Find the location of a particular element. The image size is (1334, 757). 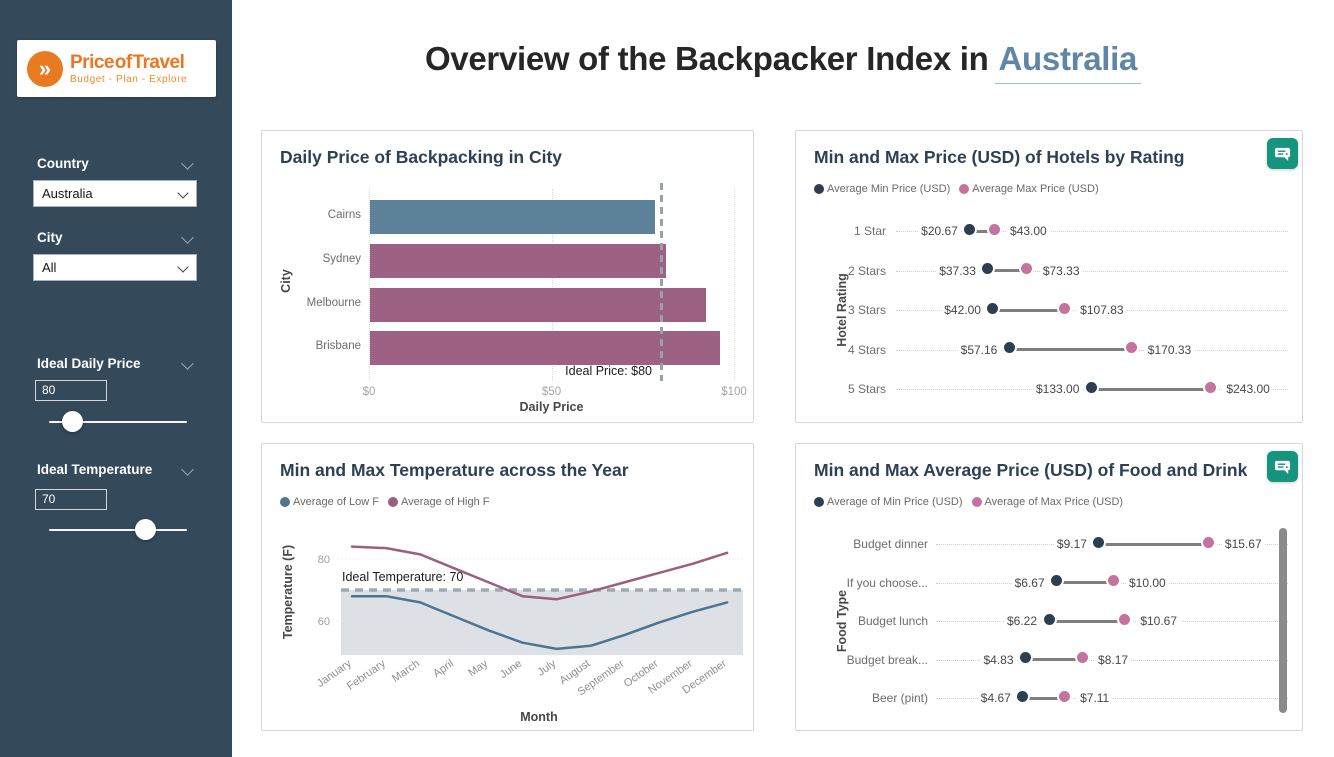

ideal-daily-price-input: 80 is located at coordinates (71, 390).